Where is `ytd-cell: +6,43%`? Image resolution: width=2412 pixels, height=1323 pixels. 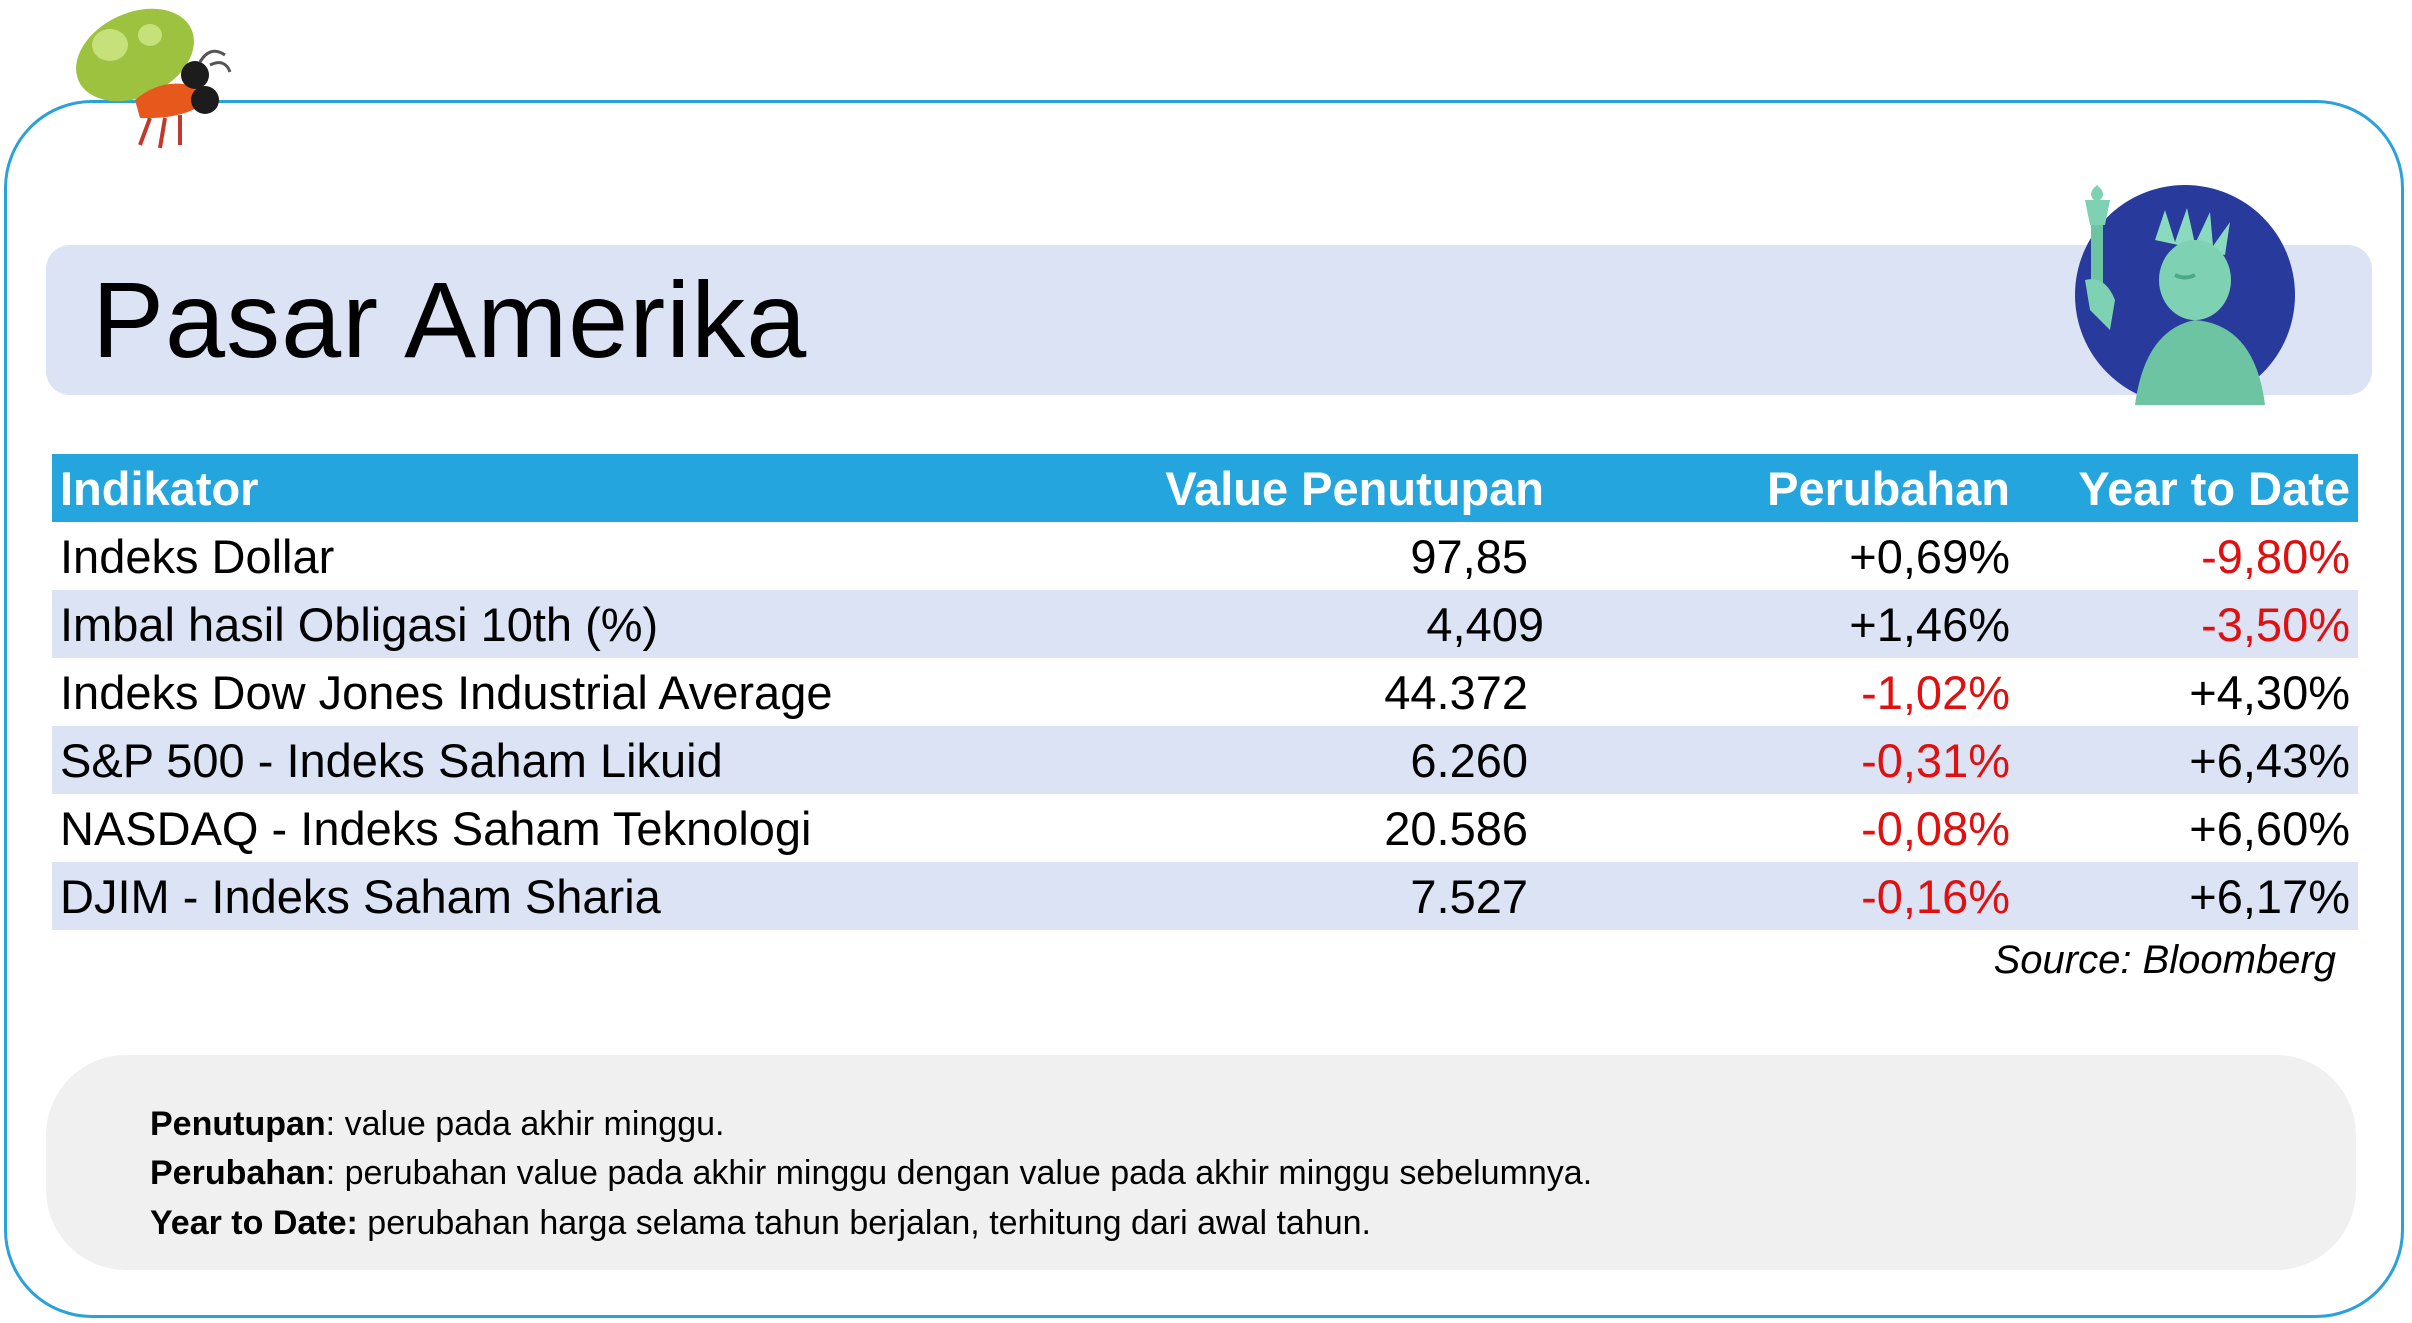 ytd-cell: +6,43% is located at coordinates (2188, 760).